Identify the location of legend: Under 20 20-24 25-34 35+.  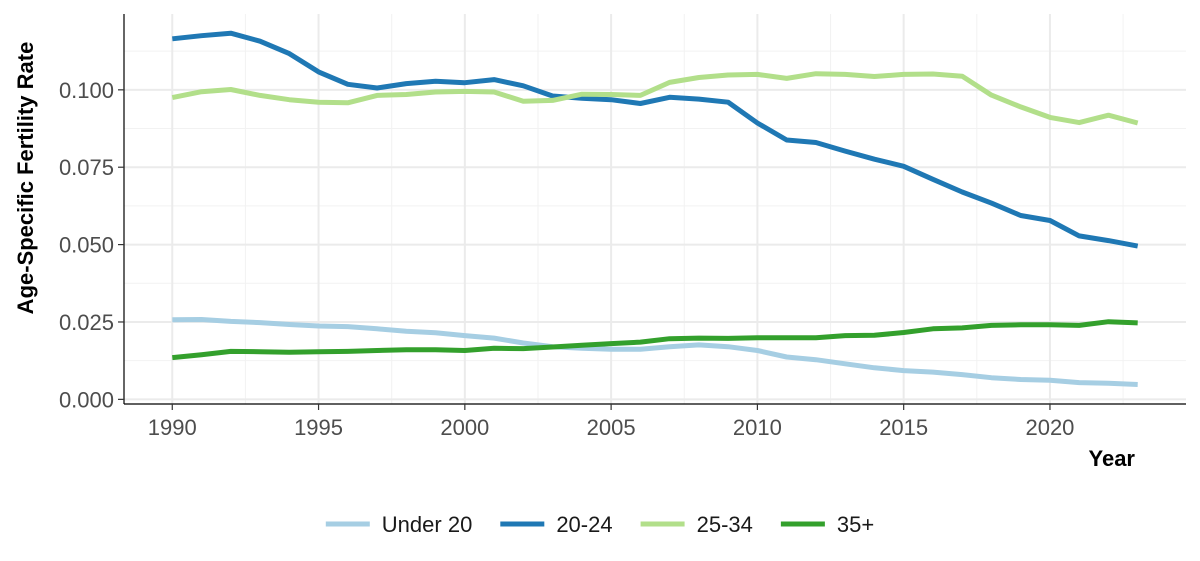
(599, 524).